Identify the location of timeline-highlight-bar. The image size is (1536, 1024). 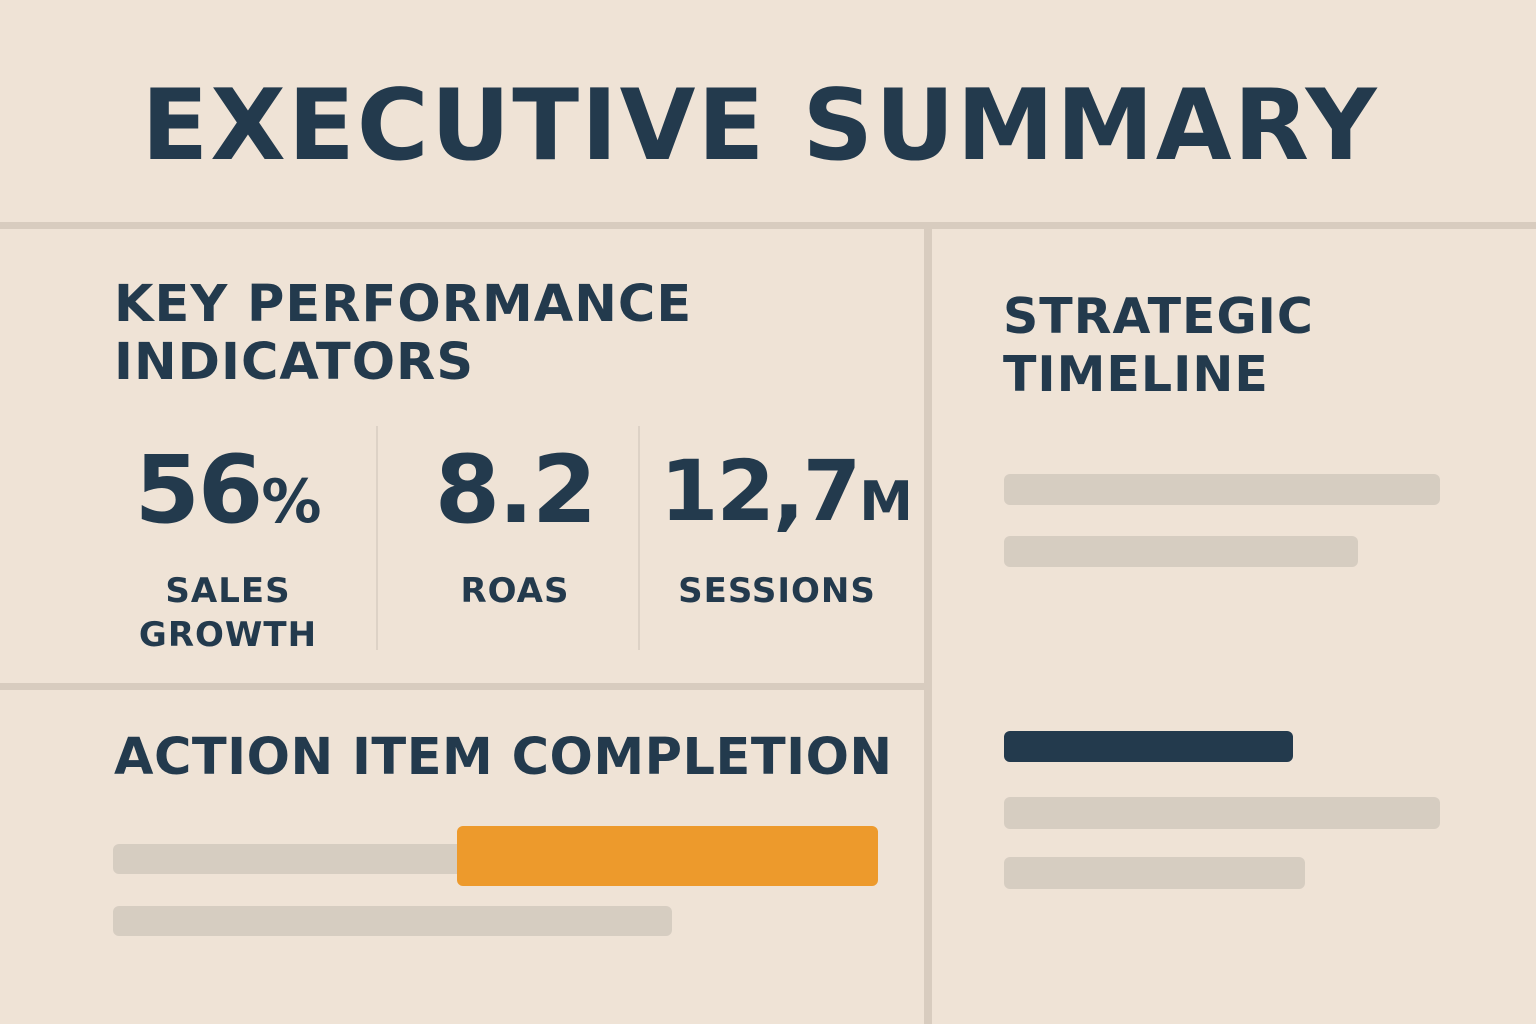
(1148, 746).